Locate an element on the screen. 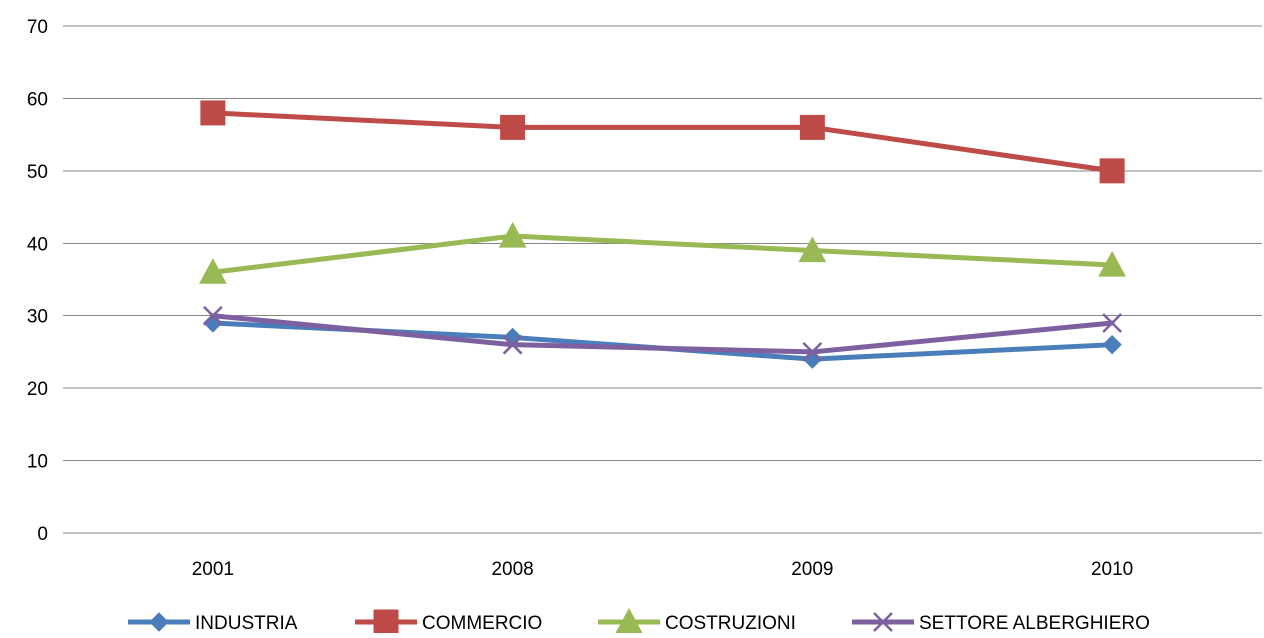  legend-label: COMMERCIO is located at coordinates (482, 623).